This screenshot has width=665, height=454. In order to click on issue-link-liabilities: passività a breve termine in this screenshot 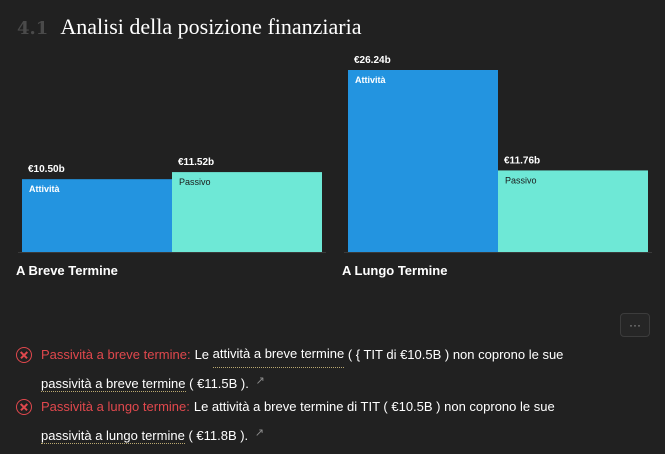, I will do `click(113, 384)`.